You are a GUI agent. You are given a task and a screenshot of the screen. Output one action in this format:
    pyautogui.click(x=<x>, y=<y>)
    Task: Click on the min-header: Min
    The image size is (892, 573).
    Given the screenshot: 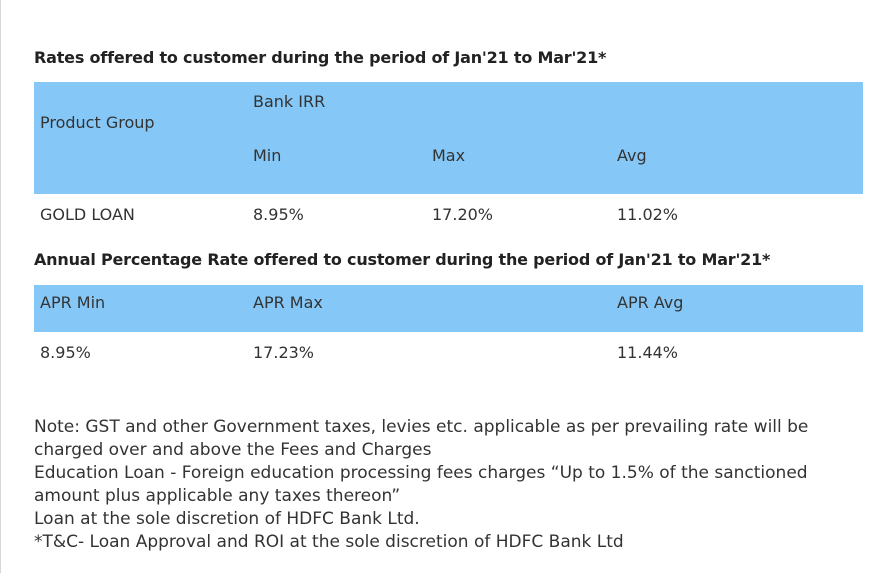 What is the action you would take?
    pyautogui.click(x=267, y=155)
    